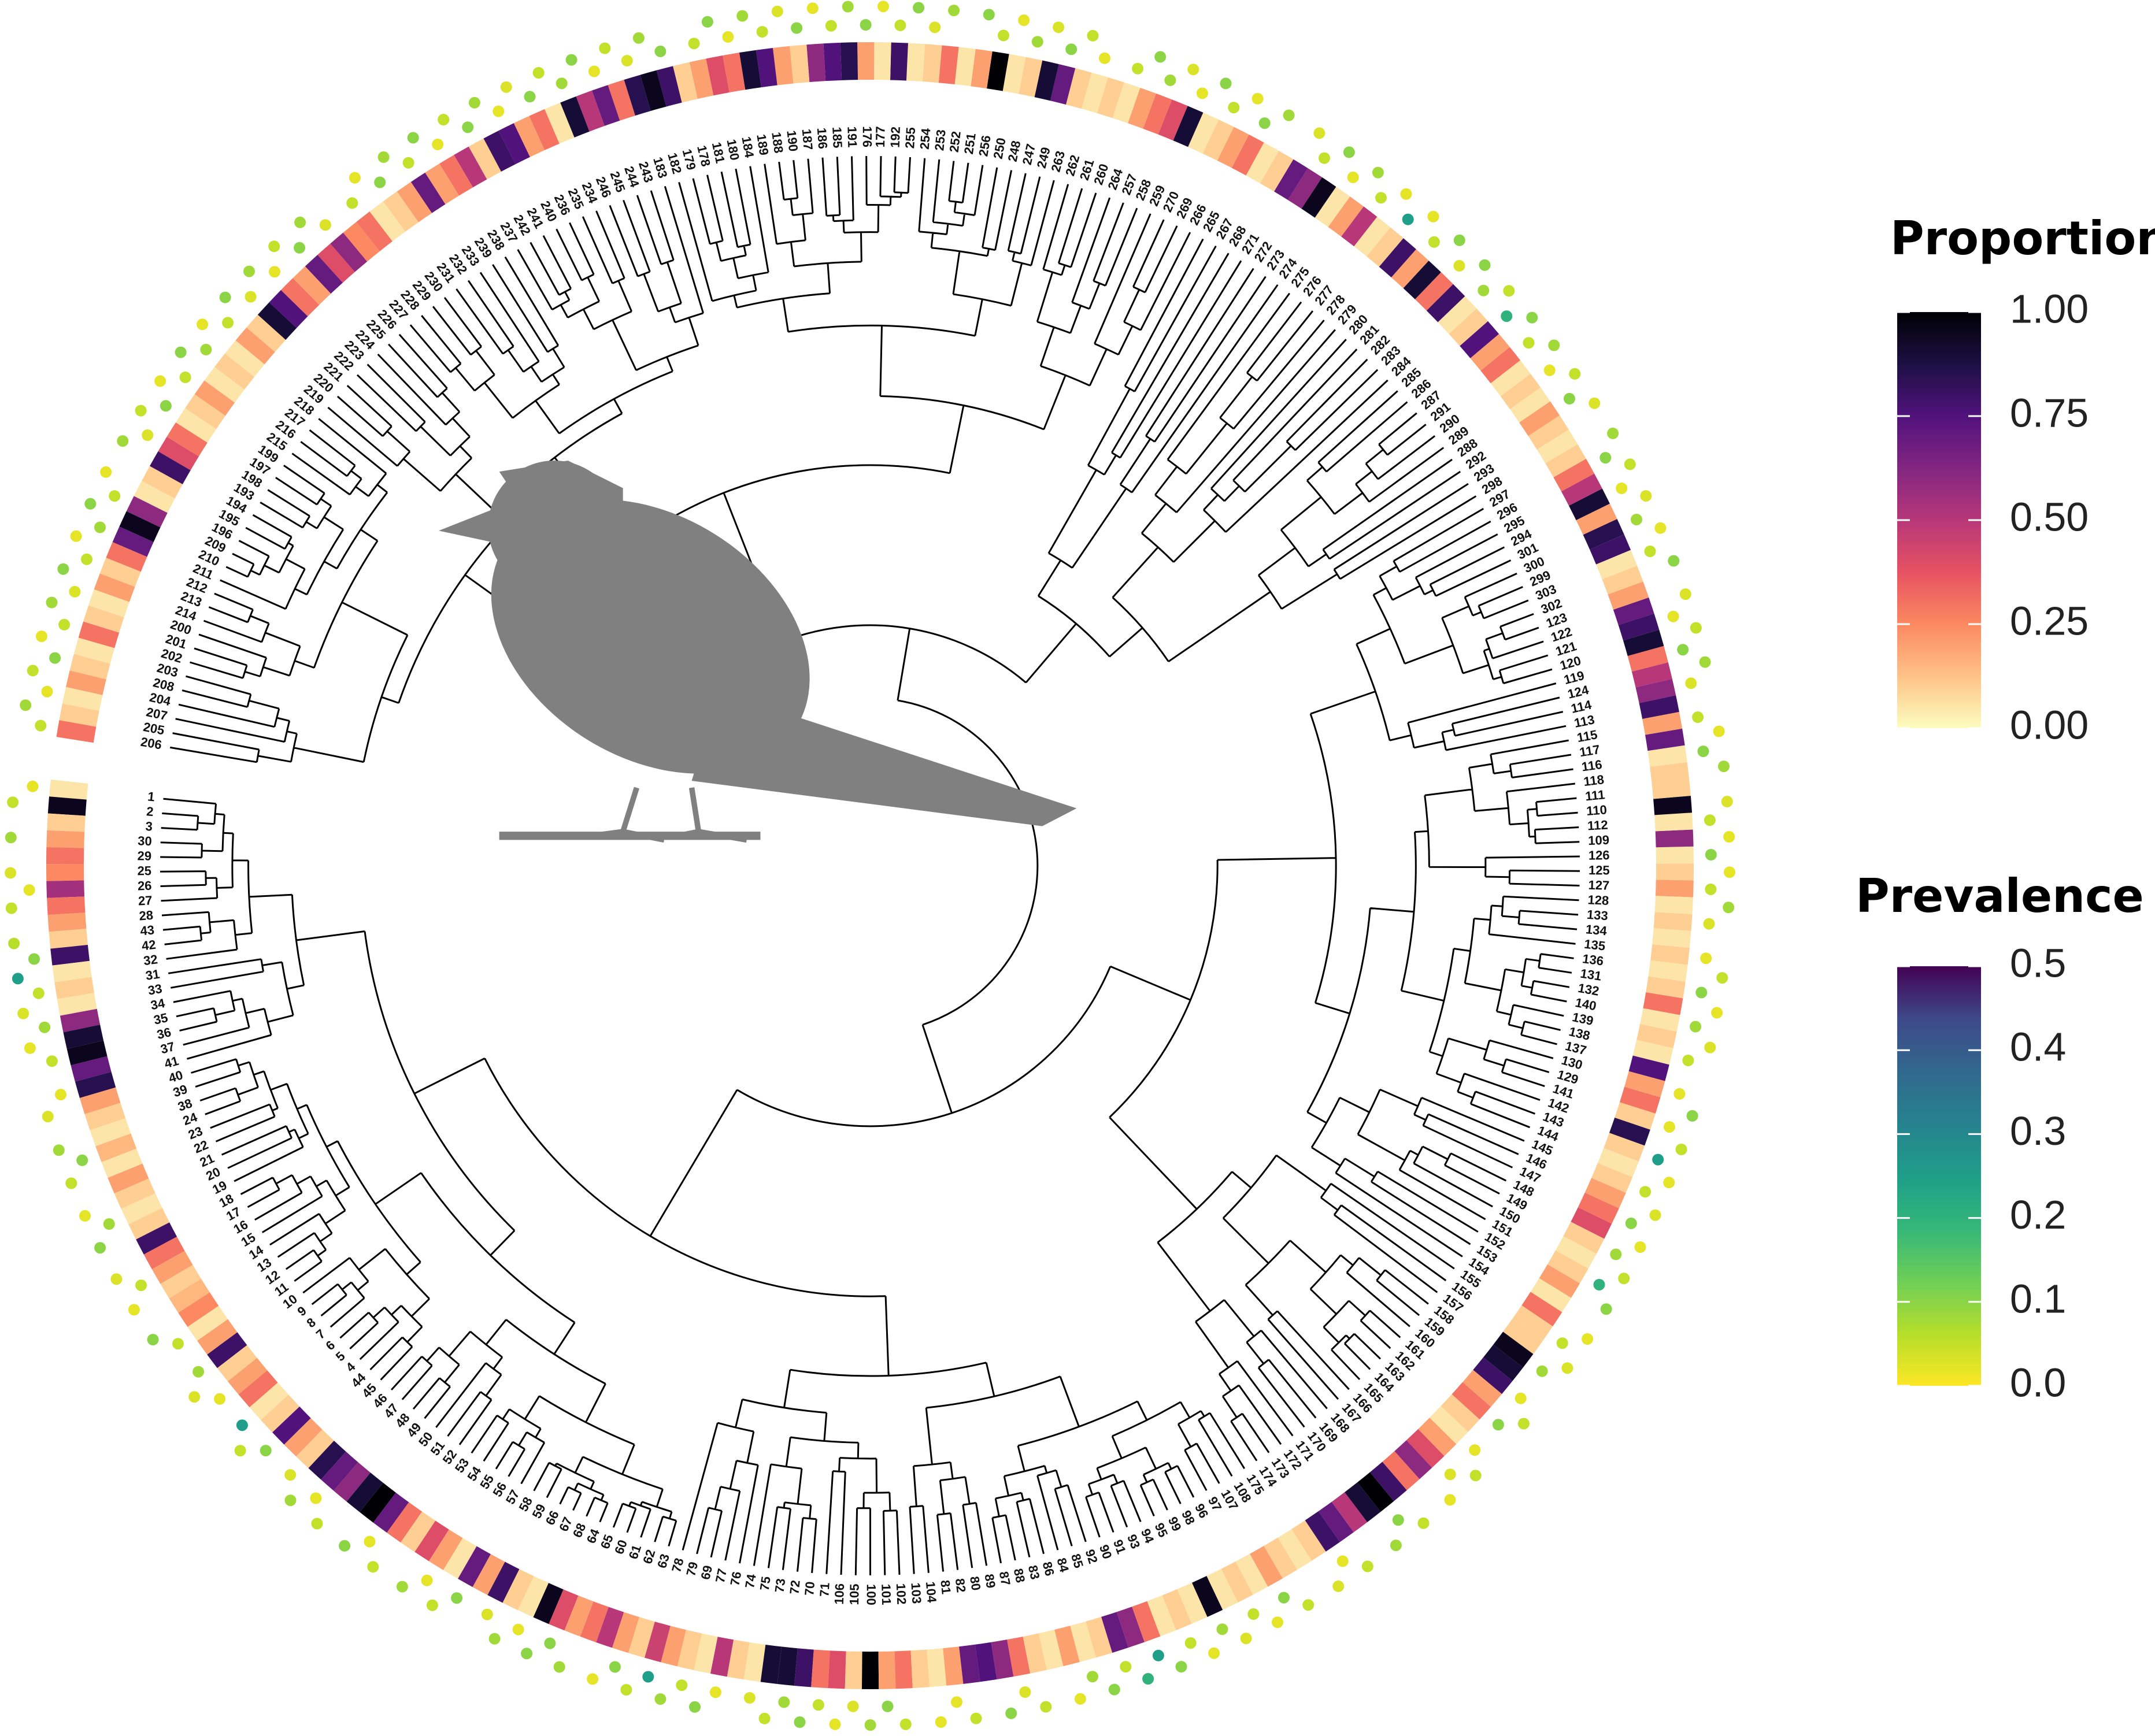  What do you see at coordinates (895, 138) in the screenshot?
I see `tip-label: 192` at bounding box center [895, 138].